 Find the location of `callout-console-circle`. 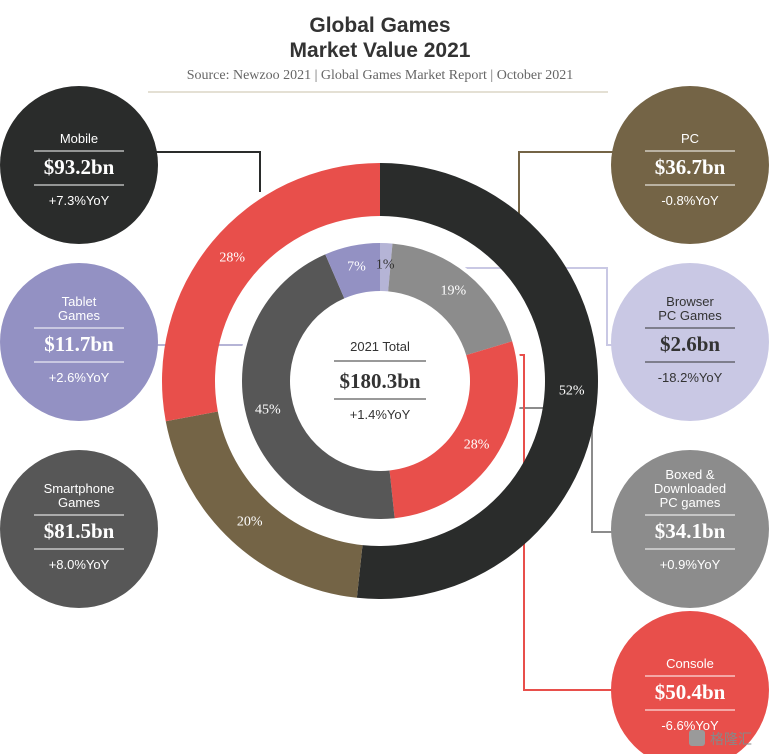

callout-console-circle is located at coordinates (690, 682).